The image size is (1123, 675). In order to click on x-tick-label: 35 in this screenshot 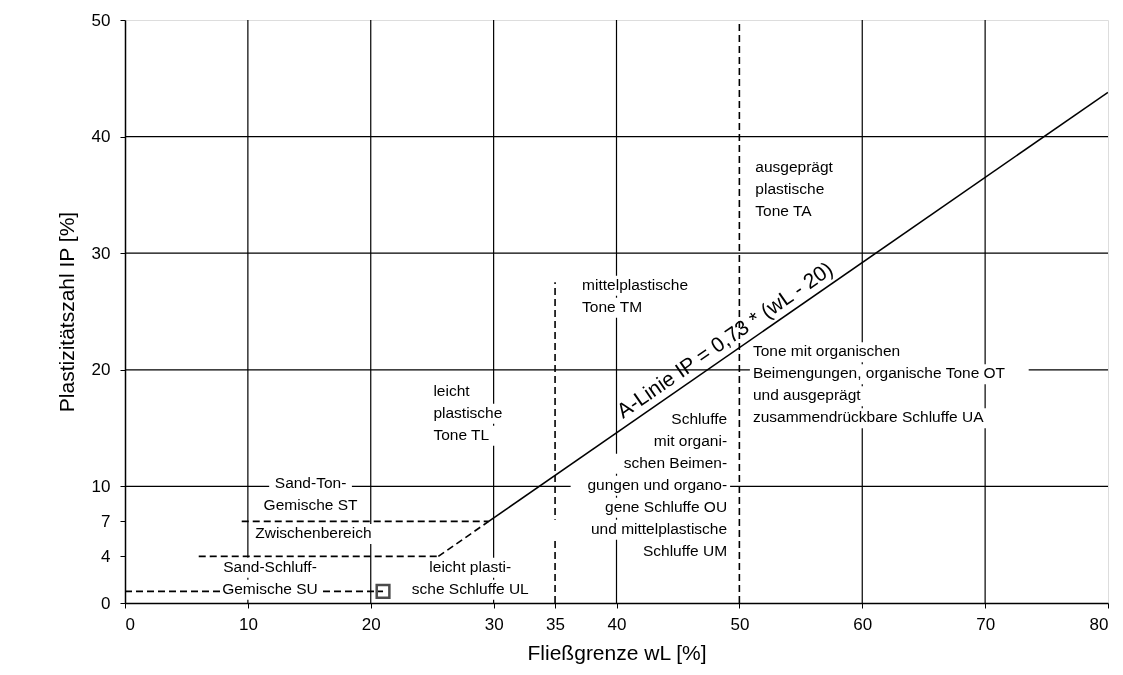, I will do `click(556, 624)`.